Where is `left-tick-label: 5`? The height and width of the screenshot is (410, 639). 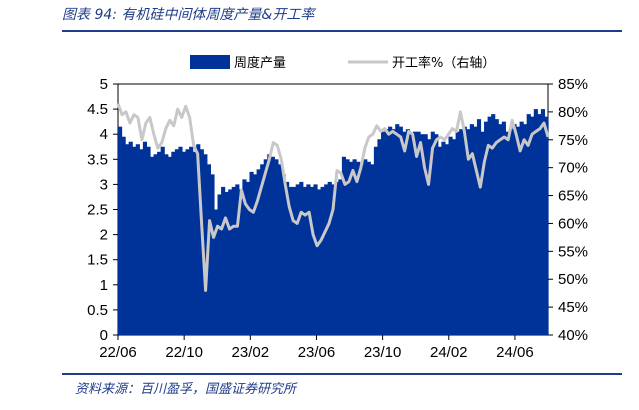
left-tick-label: 5 is located at coordinates (104, 84).